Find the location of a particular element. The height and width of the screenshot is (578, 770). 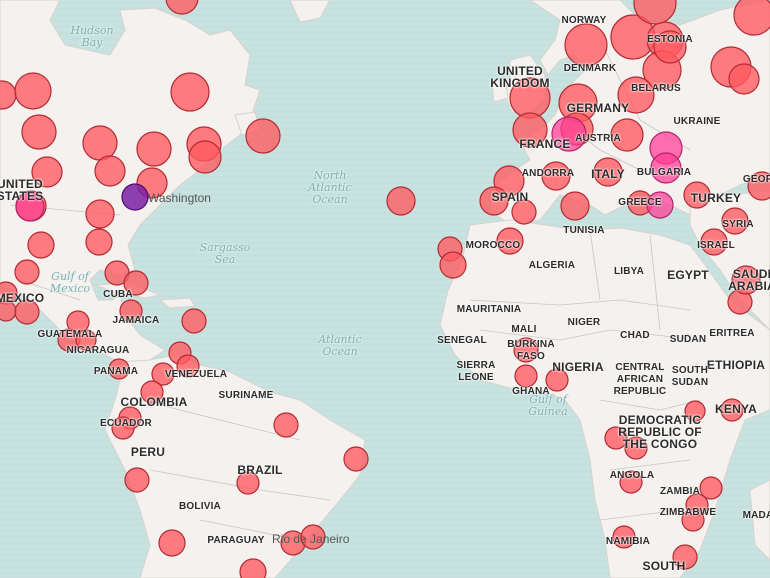

label-georgia: GEOR is located at coordinates (756, 179).